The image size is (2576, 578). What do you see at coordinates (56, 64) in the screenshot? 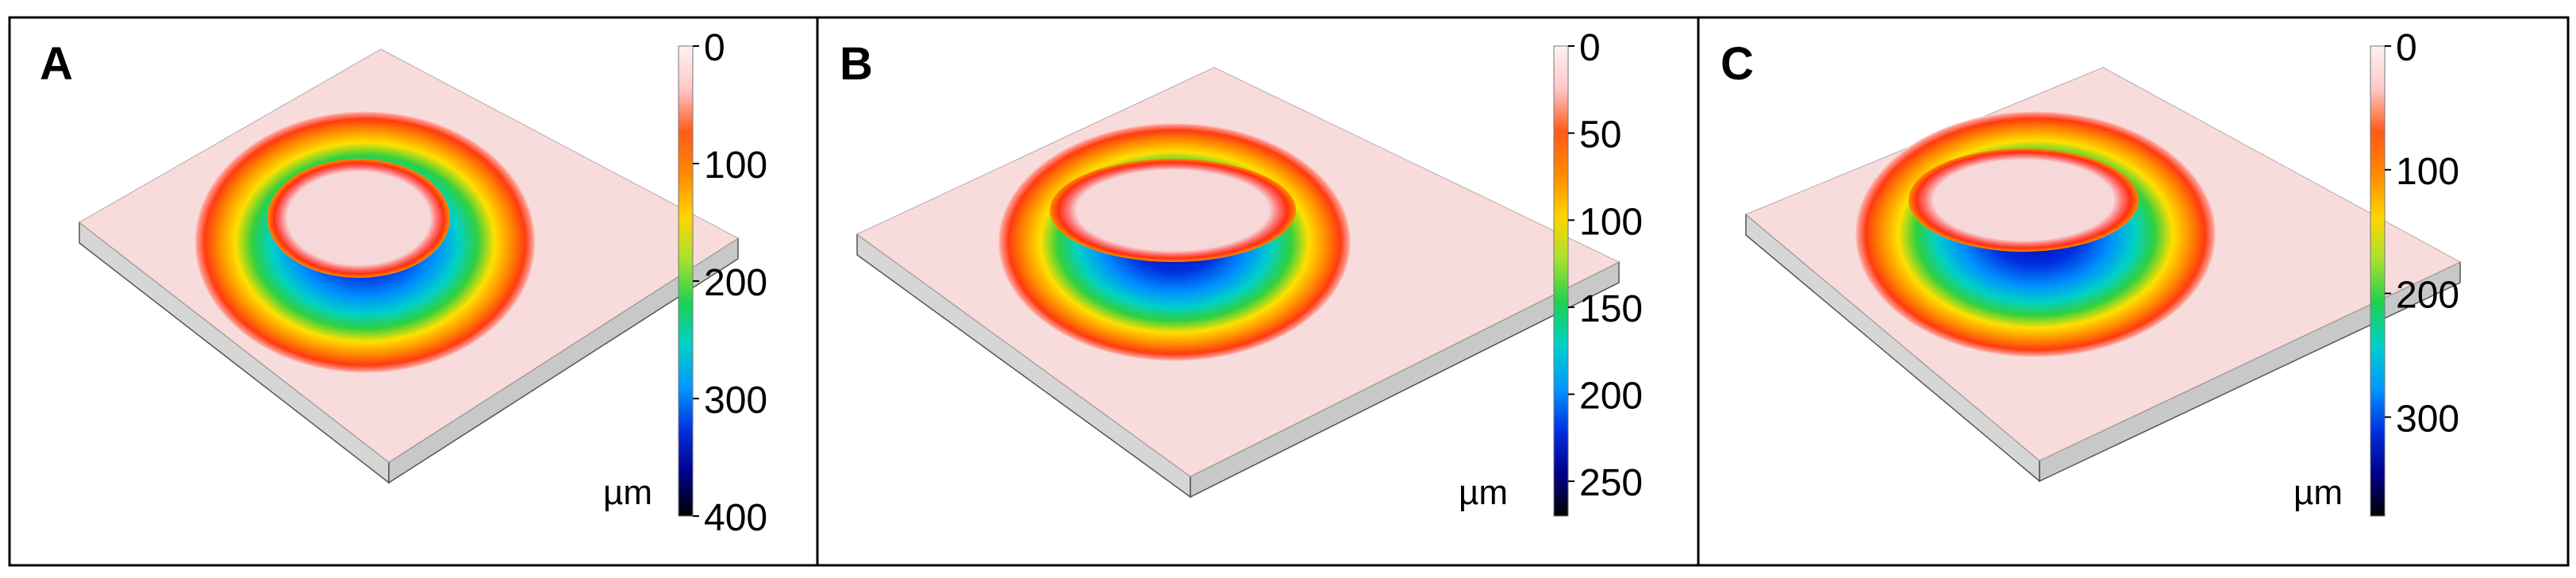
I see `panel-label: A` at bounding box center [56, 64].